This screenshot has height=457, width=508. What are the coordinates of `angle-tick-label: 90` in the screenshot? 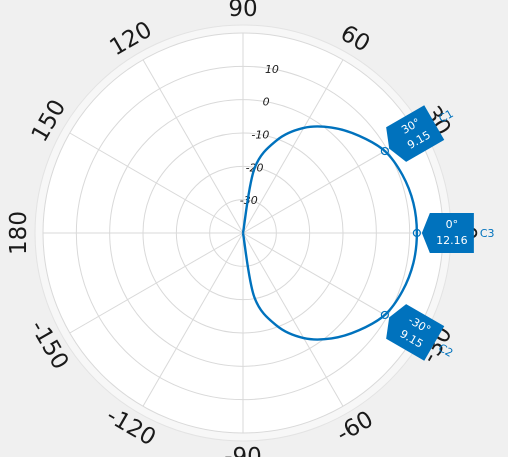 It's located at (242, 11).